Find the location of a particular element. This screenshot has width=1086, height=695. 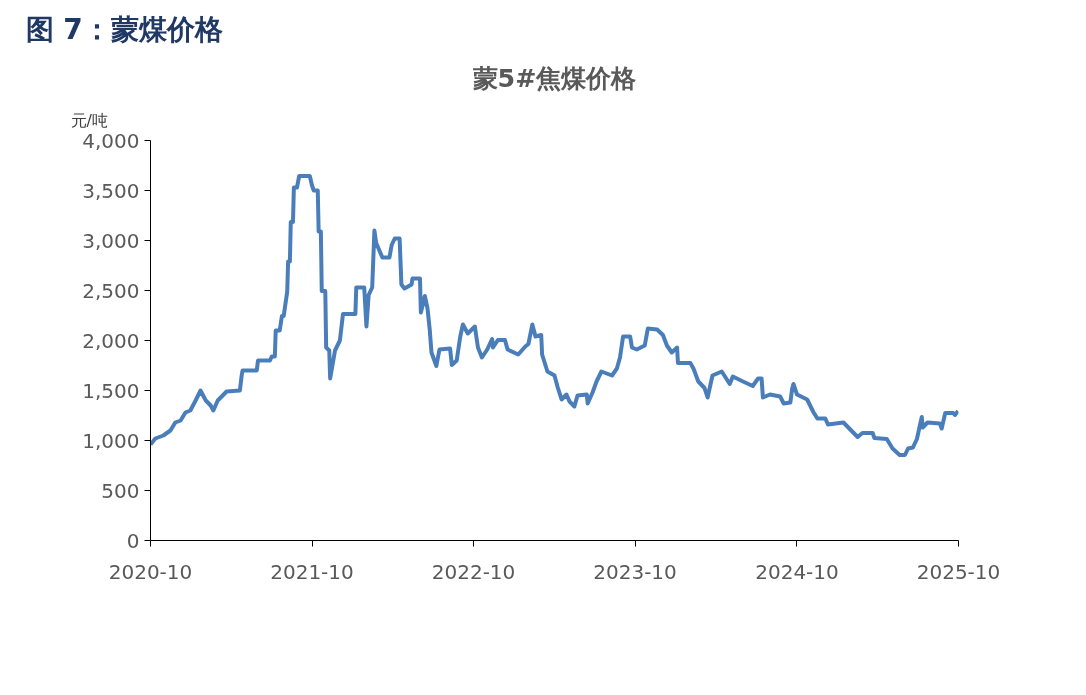

y-axis-title: 元/吨 is located at coordinates (89, 120).